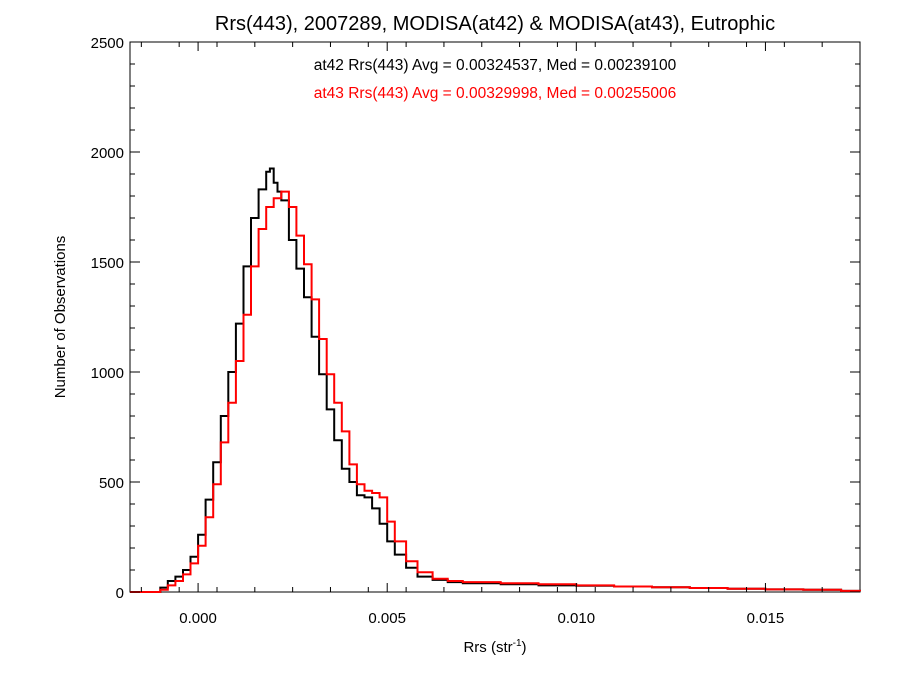  What do you see at coordinates (107, 373) in the screenshot?
I see `y-tick-label-2: 1000` at bounding box center [107, 373].